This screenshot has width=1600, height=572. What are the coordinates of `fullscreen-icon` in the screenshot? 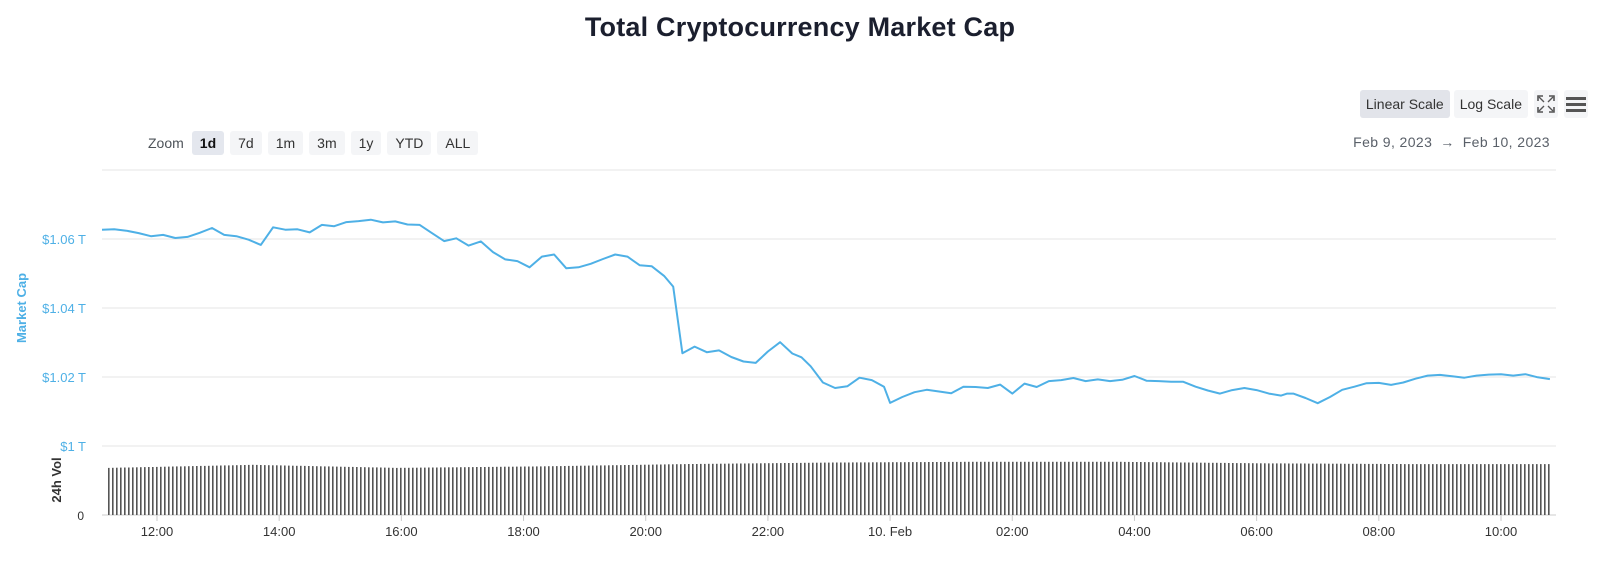 It's located at (1546, 104).